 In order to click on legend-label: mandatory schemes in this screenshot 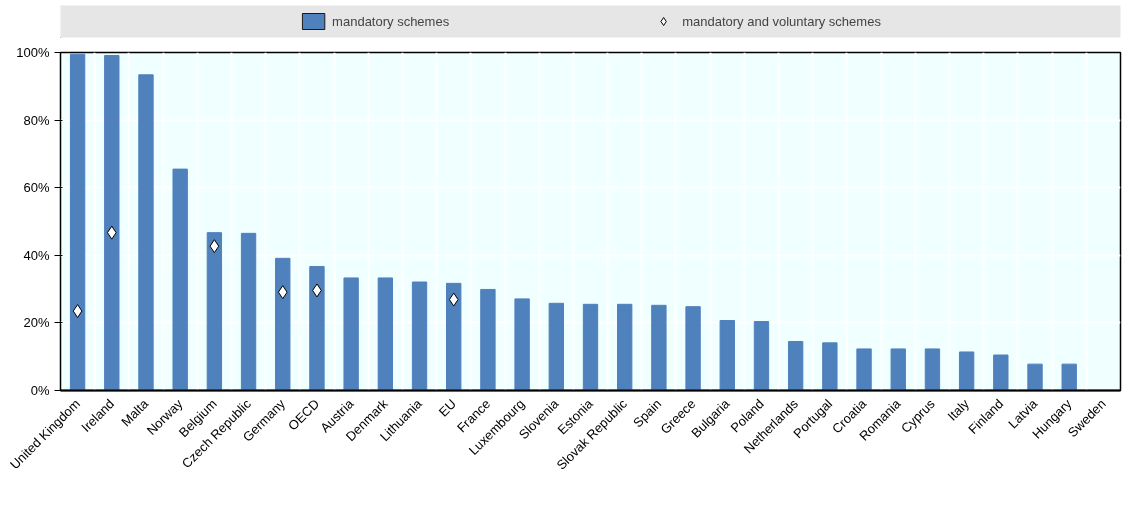, I will do `click(391, 21)`.